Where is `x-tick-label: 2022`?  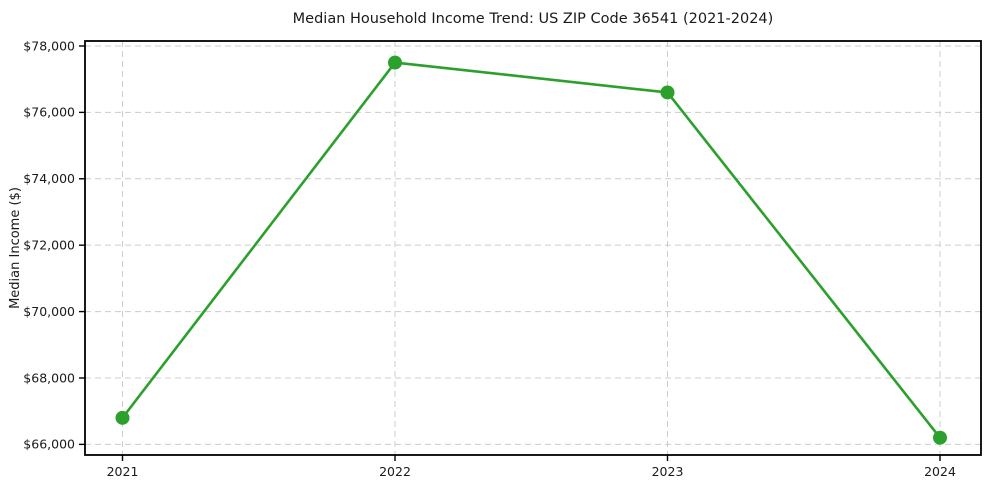
x-tick-label: 2022 is located at coordinates (395, 471).